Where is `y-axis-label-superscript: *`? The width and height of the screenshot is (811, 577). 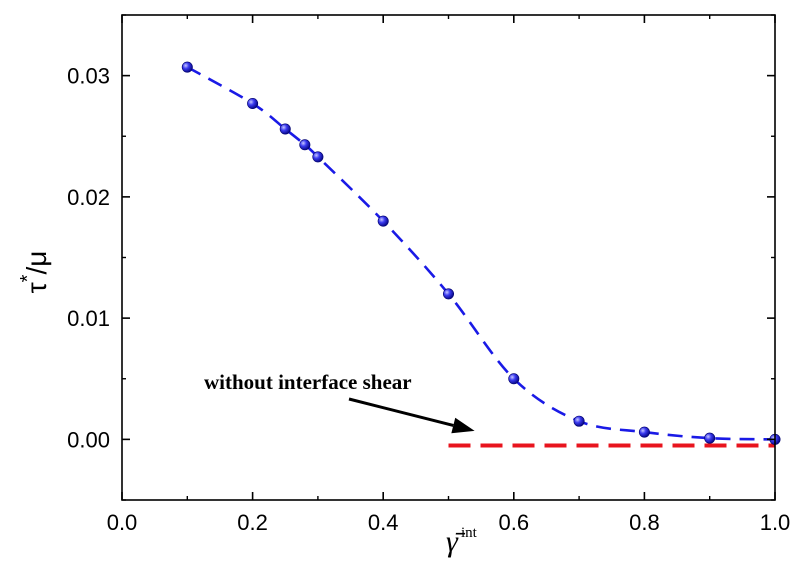 y-axis-label-superscript: * is located at coordinates (28, 278).